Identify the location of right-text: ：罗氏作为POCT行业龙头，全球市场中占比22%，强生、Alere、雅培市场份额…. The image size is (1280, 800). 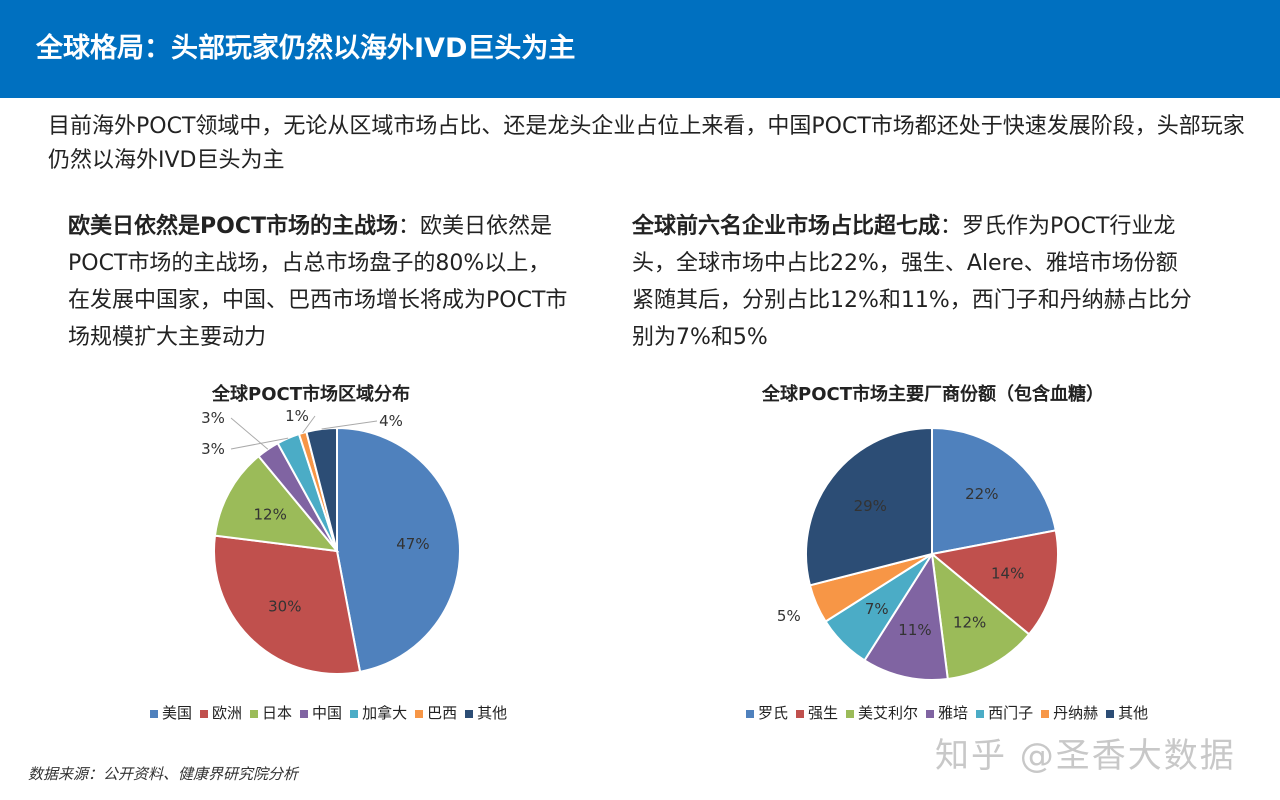
(912, 282).